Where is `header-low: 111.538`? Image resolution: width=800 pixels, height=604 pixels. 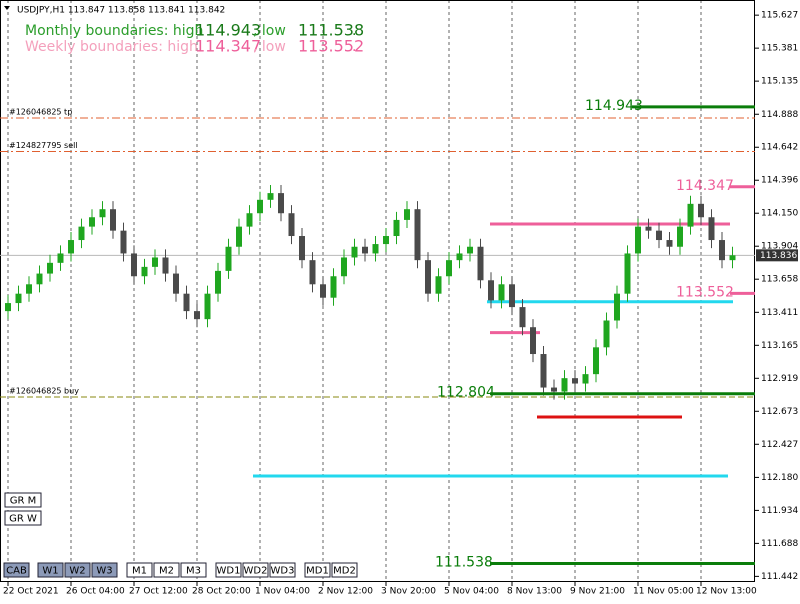
header-low: 111.538 is located at coordinates (331, 30).